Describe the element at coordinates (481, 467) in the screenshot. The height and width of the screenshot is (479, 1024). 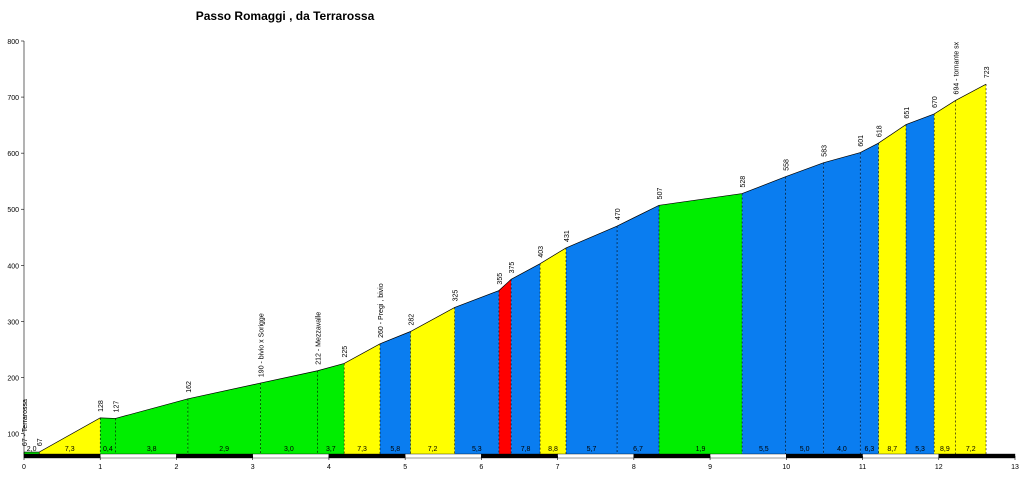
I see `x-tick-label: 6` at that location.